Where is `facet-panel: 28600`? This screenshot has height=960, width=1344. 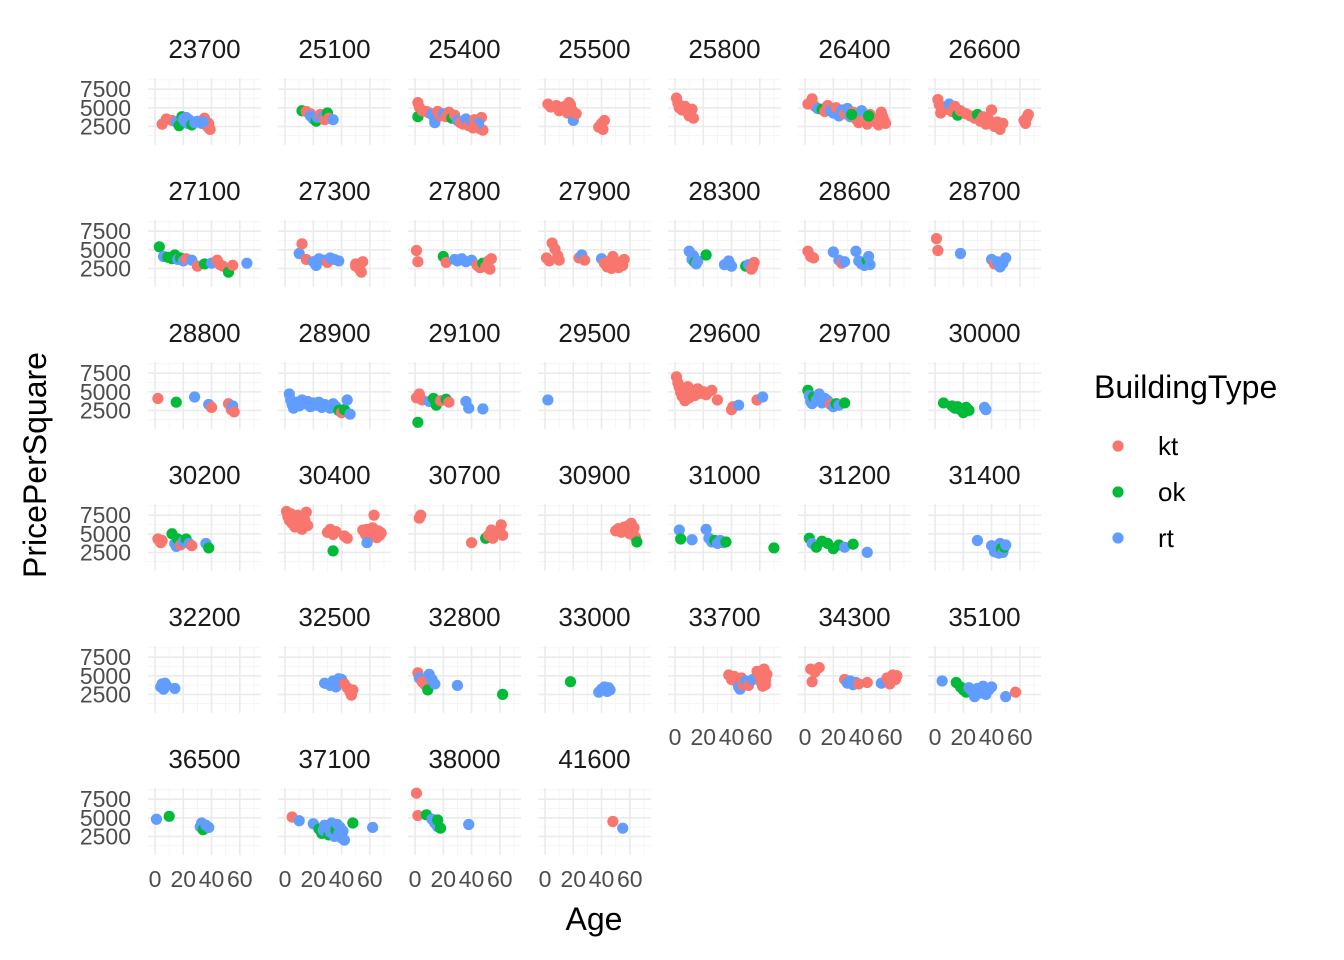 facet-panel: 28600 is located at coordinates (854, 231).